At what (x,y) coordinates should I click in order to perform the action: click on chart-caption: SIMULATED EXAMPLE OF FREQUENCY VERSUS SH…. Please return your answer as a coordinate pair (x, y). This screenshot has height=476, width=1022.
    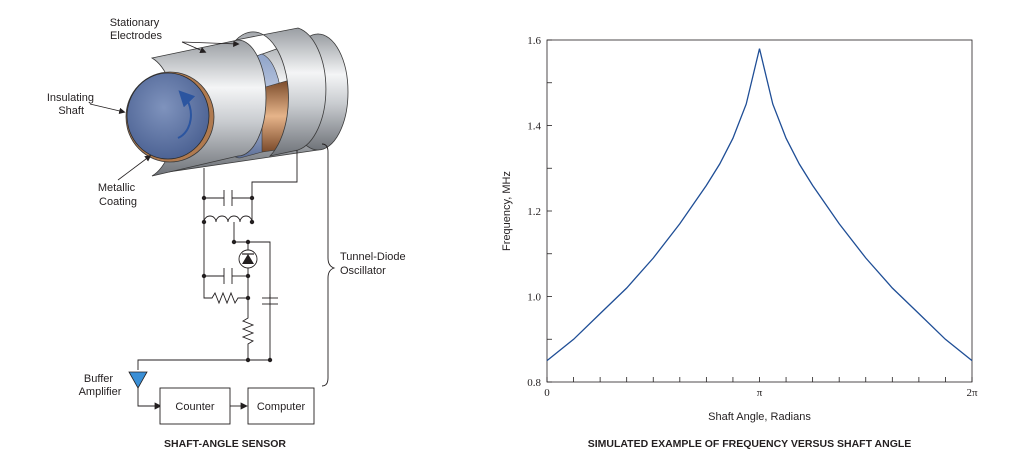
    Looking at the image, I should click on (750, 444).